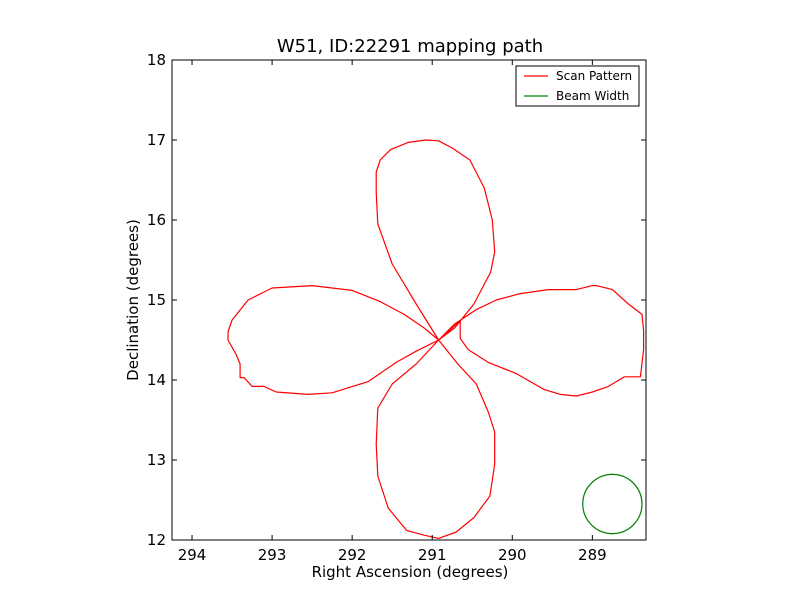  What do you see at coordinates (156, 460) in the screenshot?
I see `y-tick-label: 13` at bounding box center [156, 460].